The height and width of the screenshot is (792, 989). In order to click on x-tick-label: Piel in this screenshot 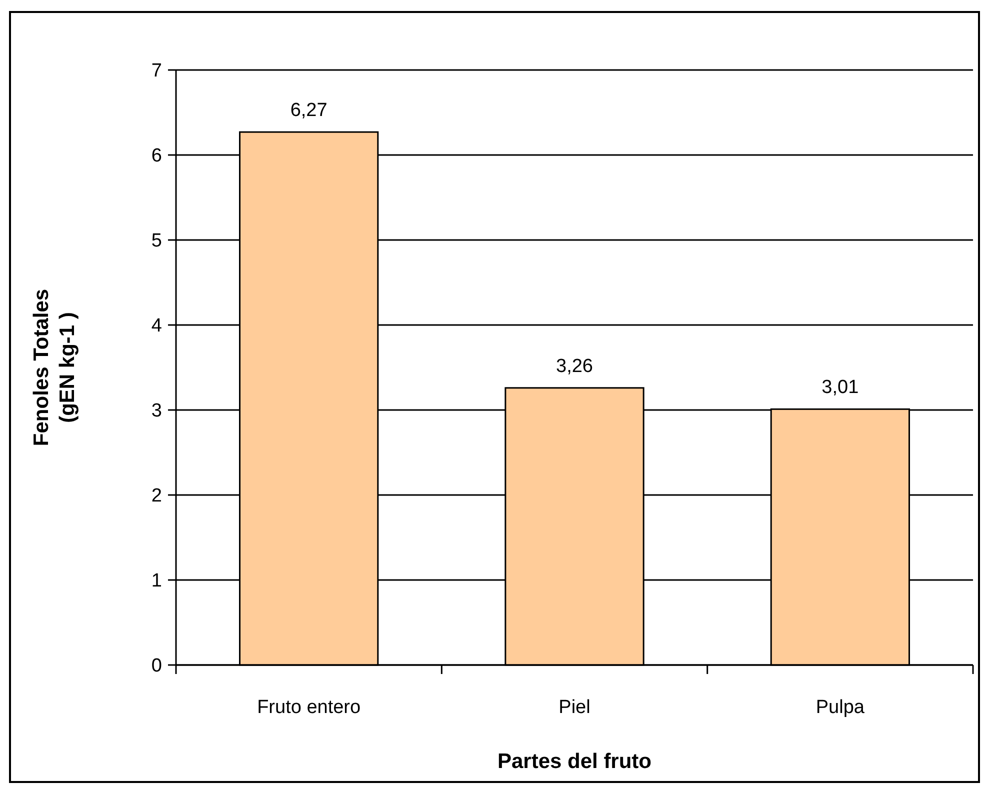, I will do `click(574, 707)`.